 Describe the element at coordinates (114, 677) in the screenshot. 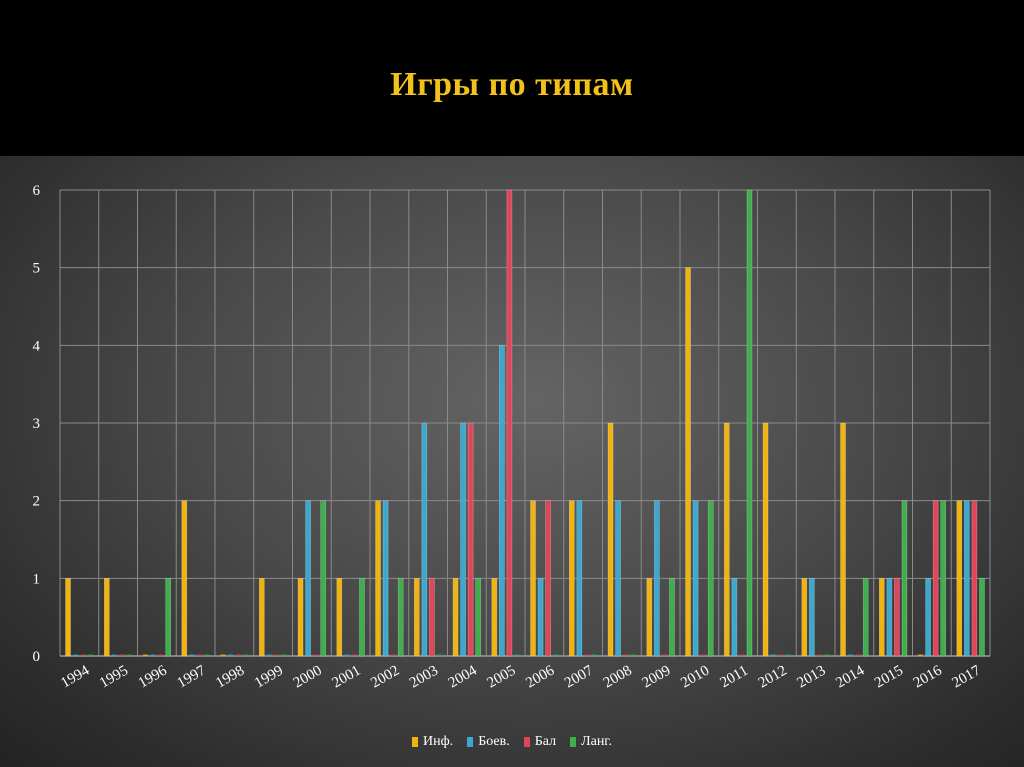

I see `x-tick-label: 1995` at that location.